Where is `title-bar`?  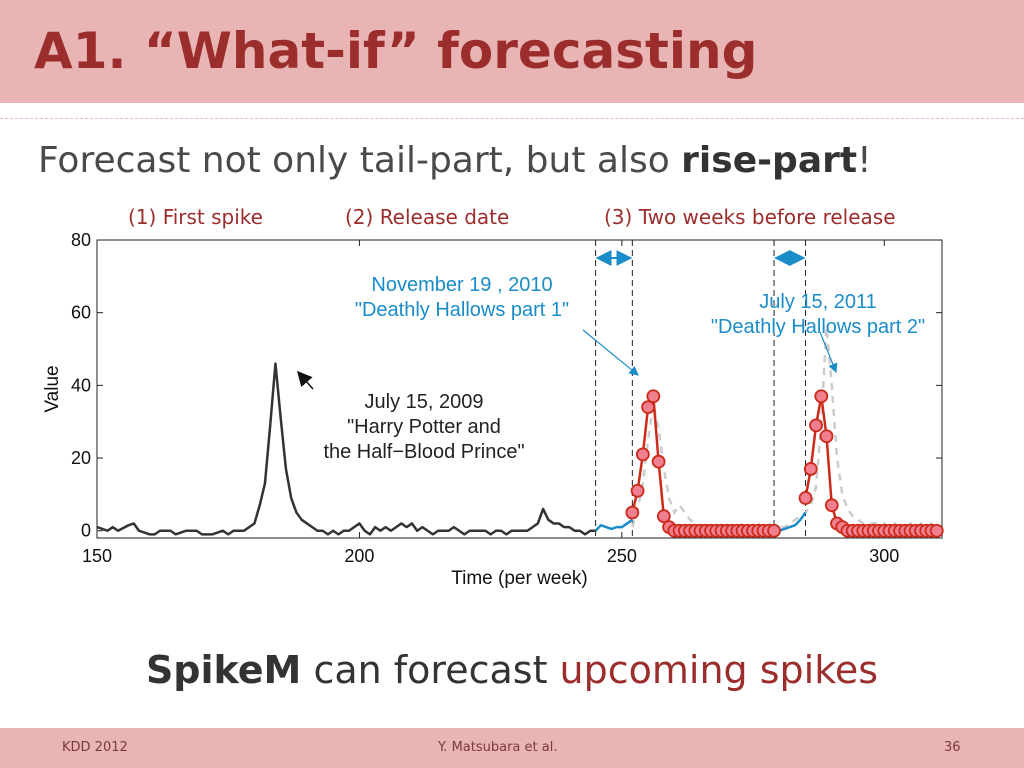 title-bar is located at coordinates (512, 51).